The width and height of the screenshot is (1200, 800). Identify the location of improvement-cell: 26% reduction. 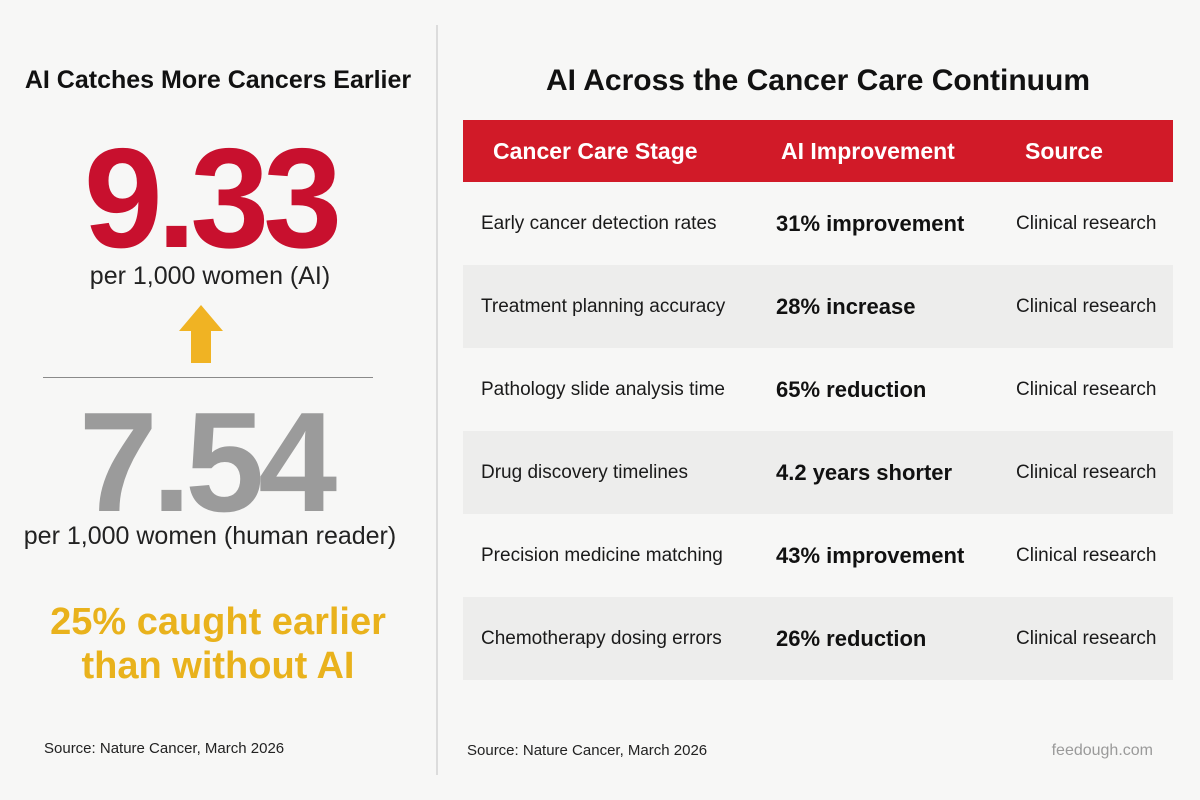
(851, 638).